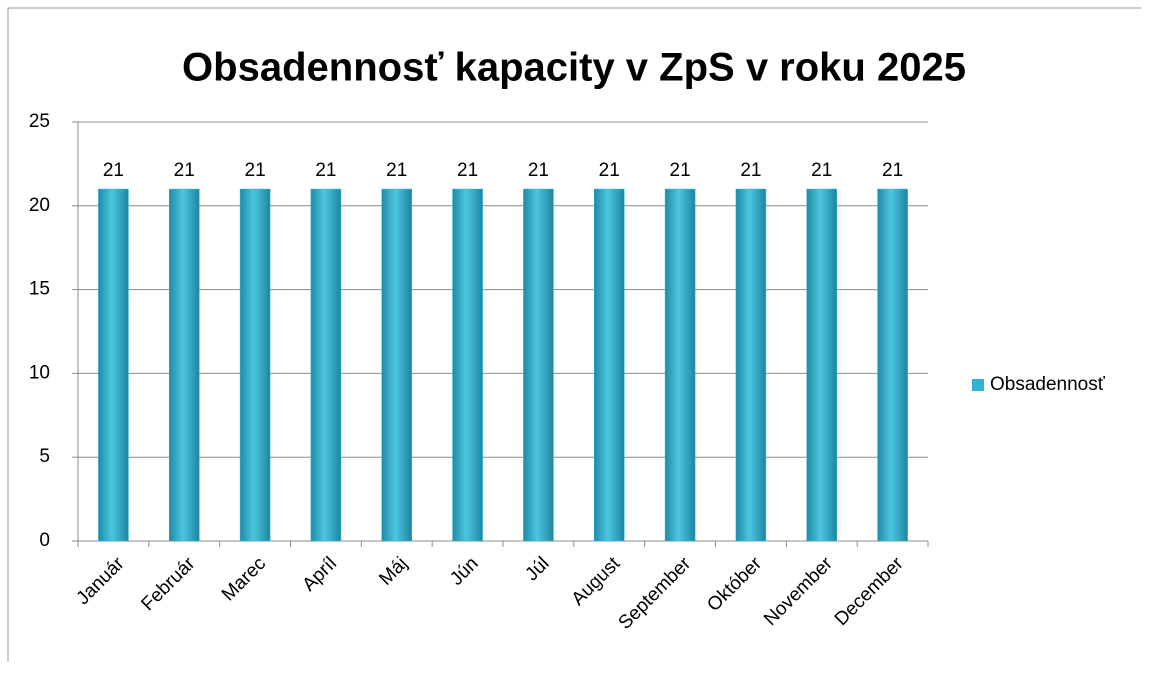  I want to click on y-tick-label: 25, so click(39, 121).